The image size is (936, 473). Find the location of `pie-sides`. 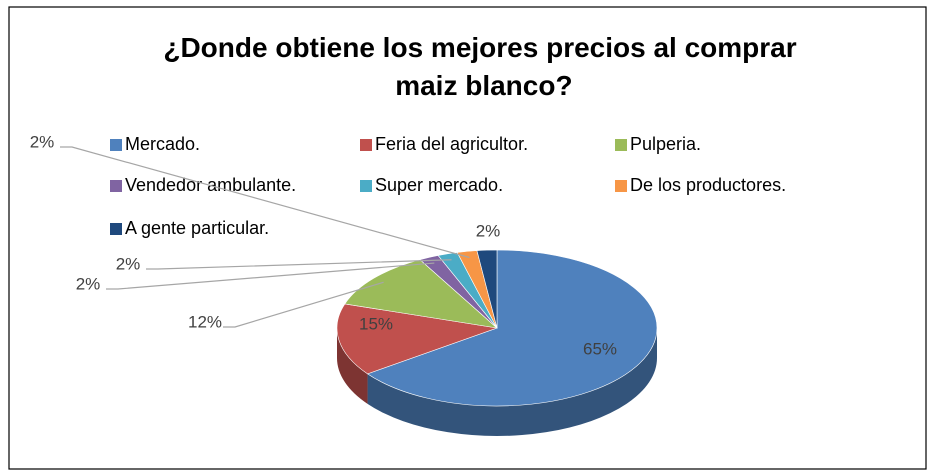

pie-sides is located at coordinates (497, 382).